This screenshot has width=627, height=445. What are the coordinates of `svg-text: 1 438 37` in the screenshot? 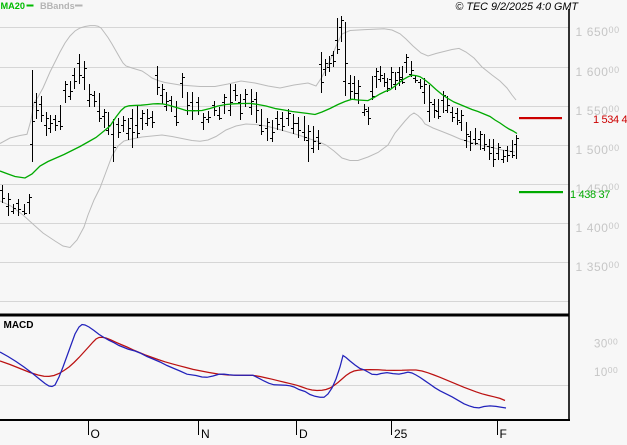 It's located at (590, 195).